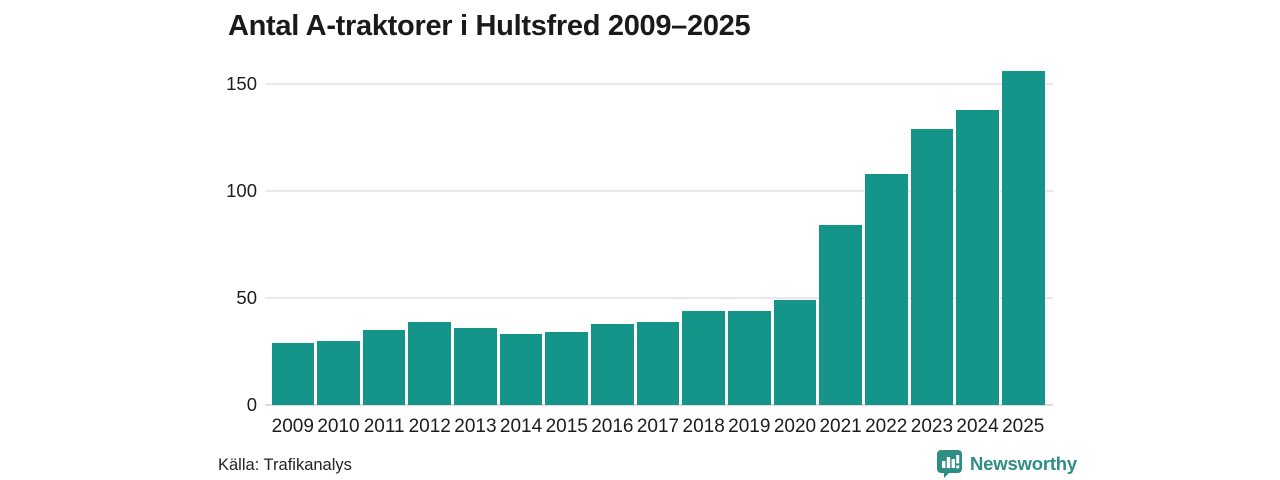 The image size is (1280, 480). What do you see at coordinates (795, 426) in the screenshot?
I see `x-label-2020: 2020` at bounding box center [795, 426].